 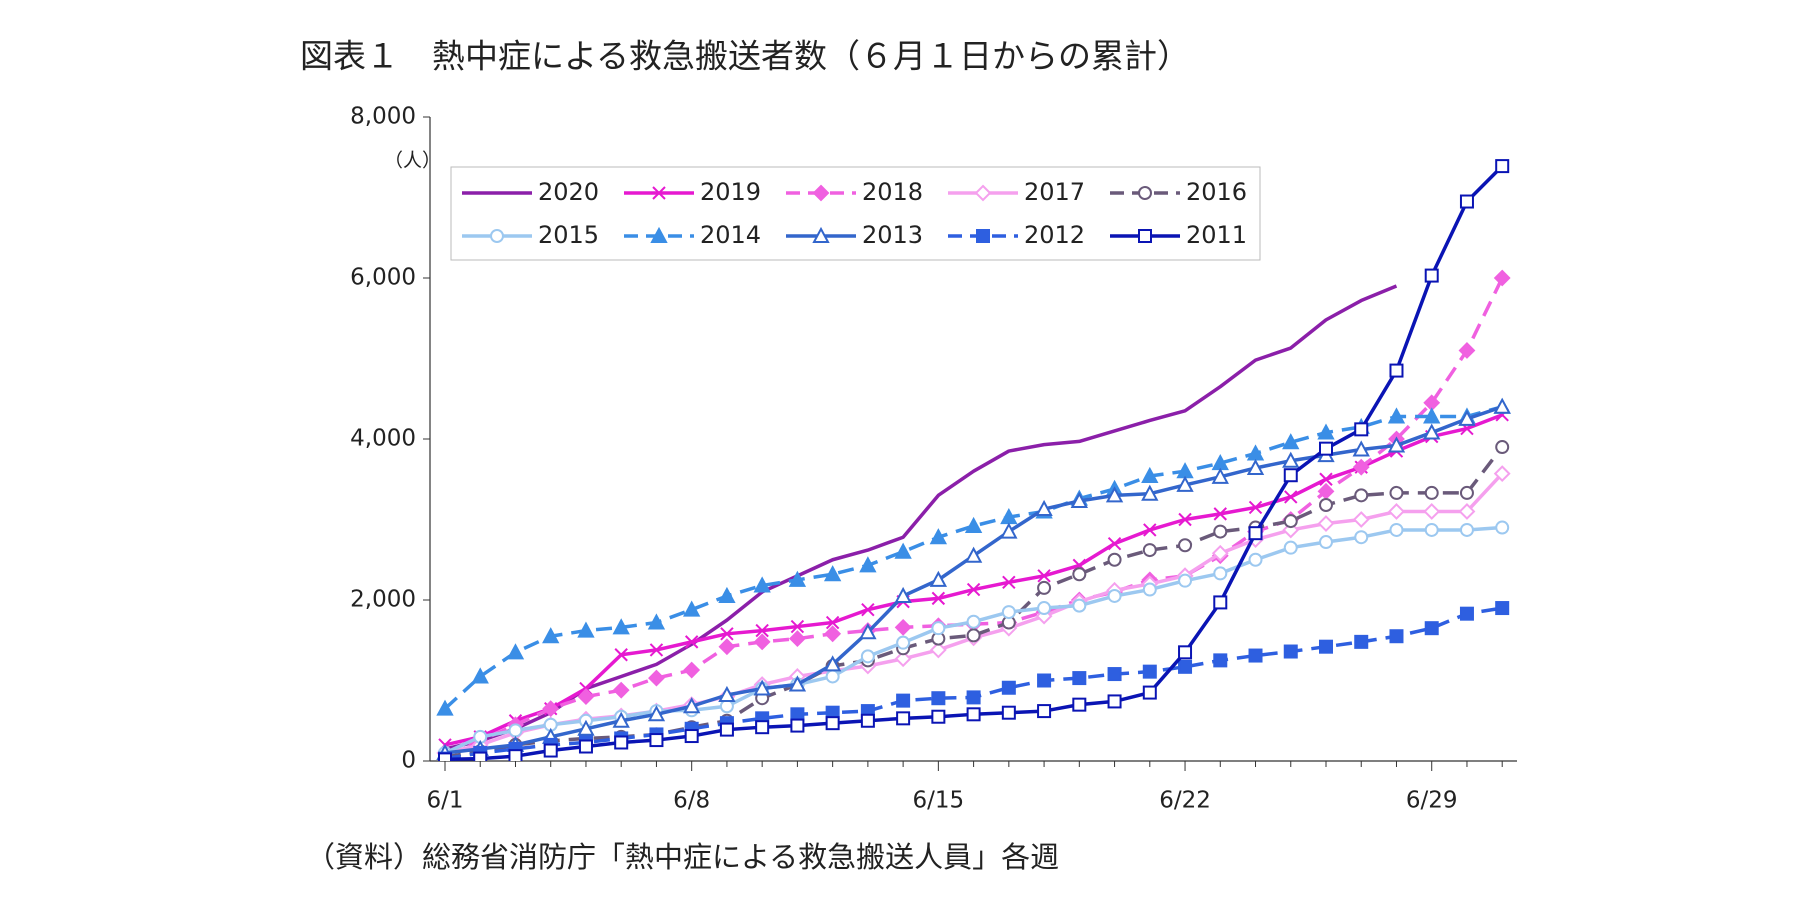 I want to click on chart-title: 図表１ 熱中症による救急搬送者数（６月１日からの累計）, so click(x=745, y=56).